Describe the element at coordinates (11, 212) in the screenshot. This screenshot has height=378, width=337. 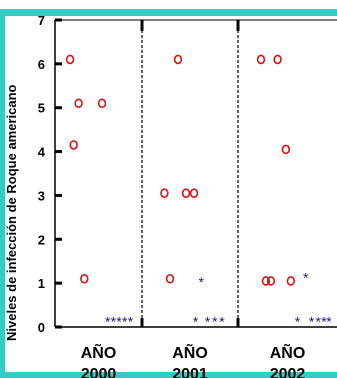
I see `y-axis-label: Niveles de infección de Roque americano` at that location.